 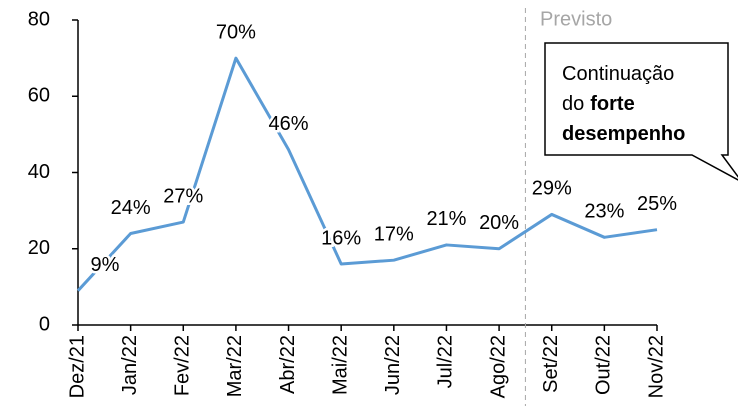 I want to click on y-tick-label: 20, so click(x=39, y=248).